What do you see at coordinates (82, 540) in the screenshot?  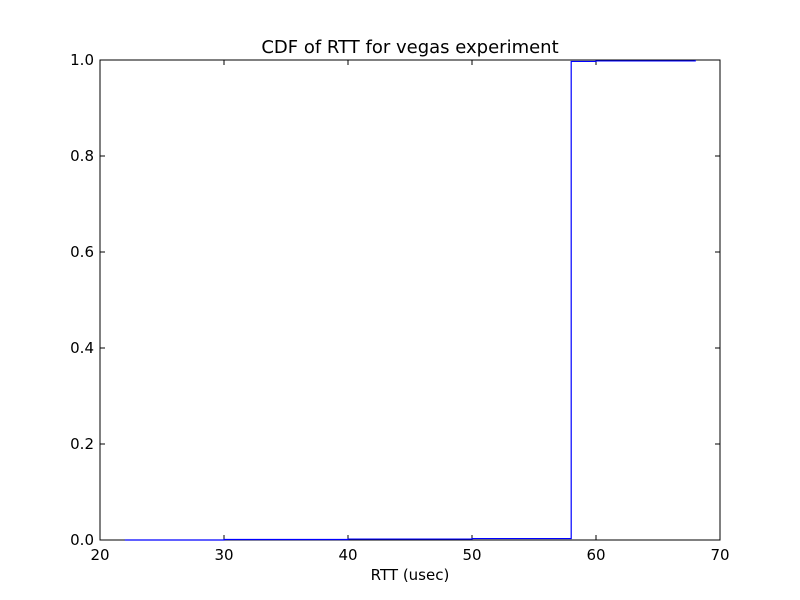 I see `y-tick-label: 0.0` at bounding box center [82, 540].